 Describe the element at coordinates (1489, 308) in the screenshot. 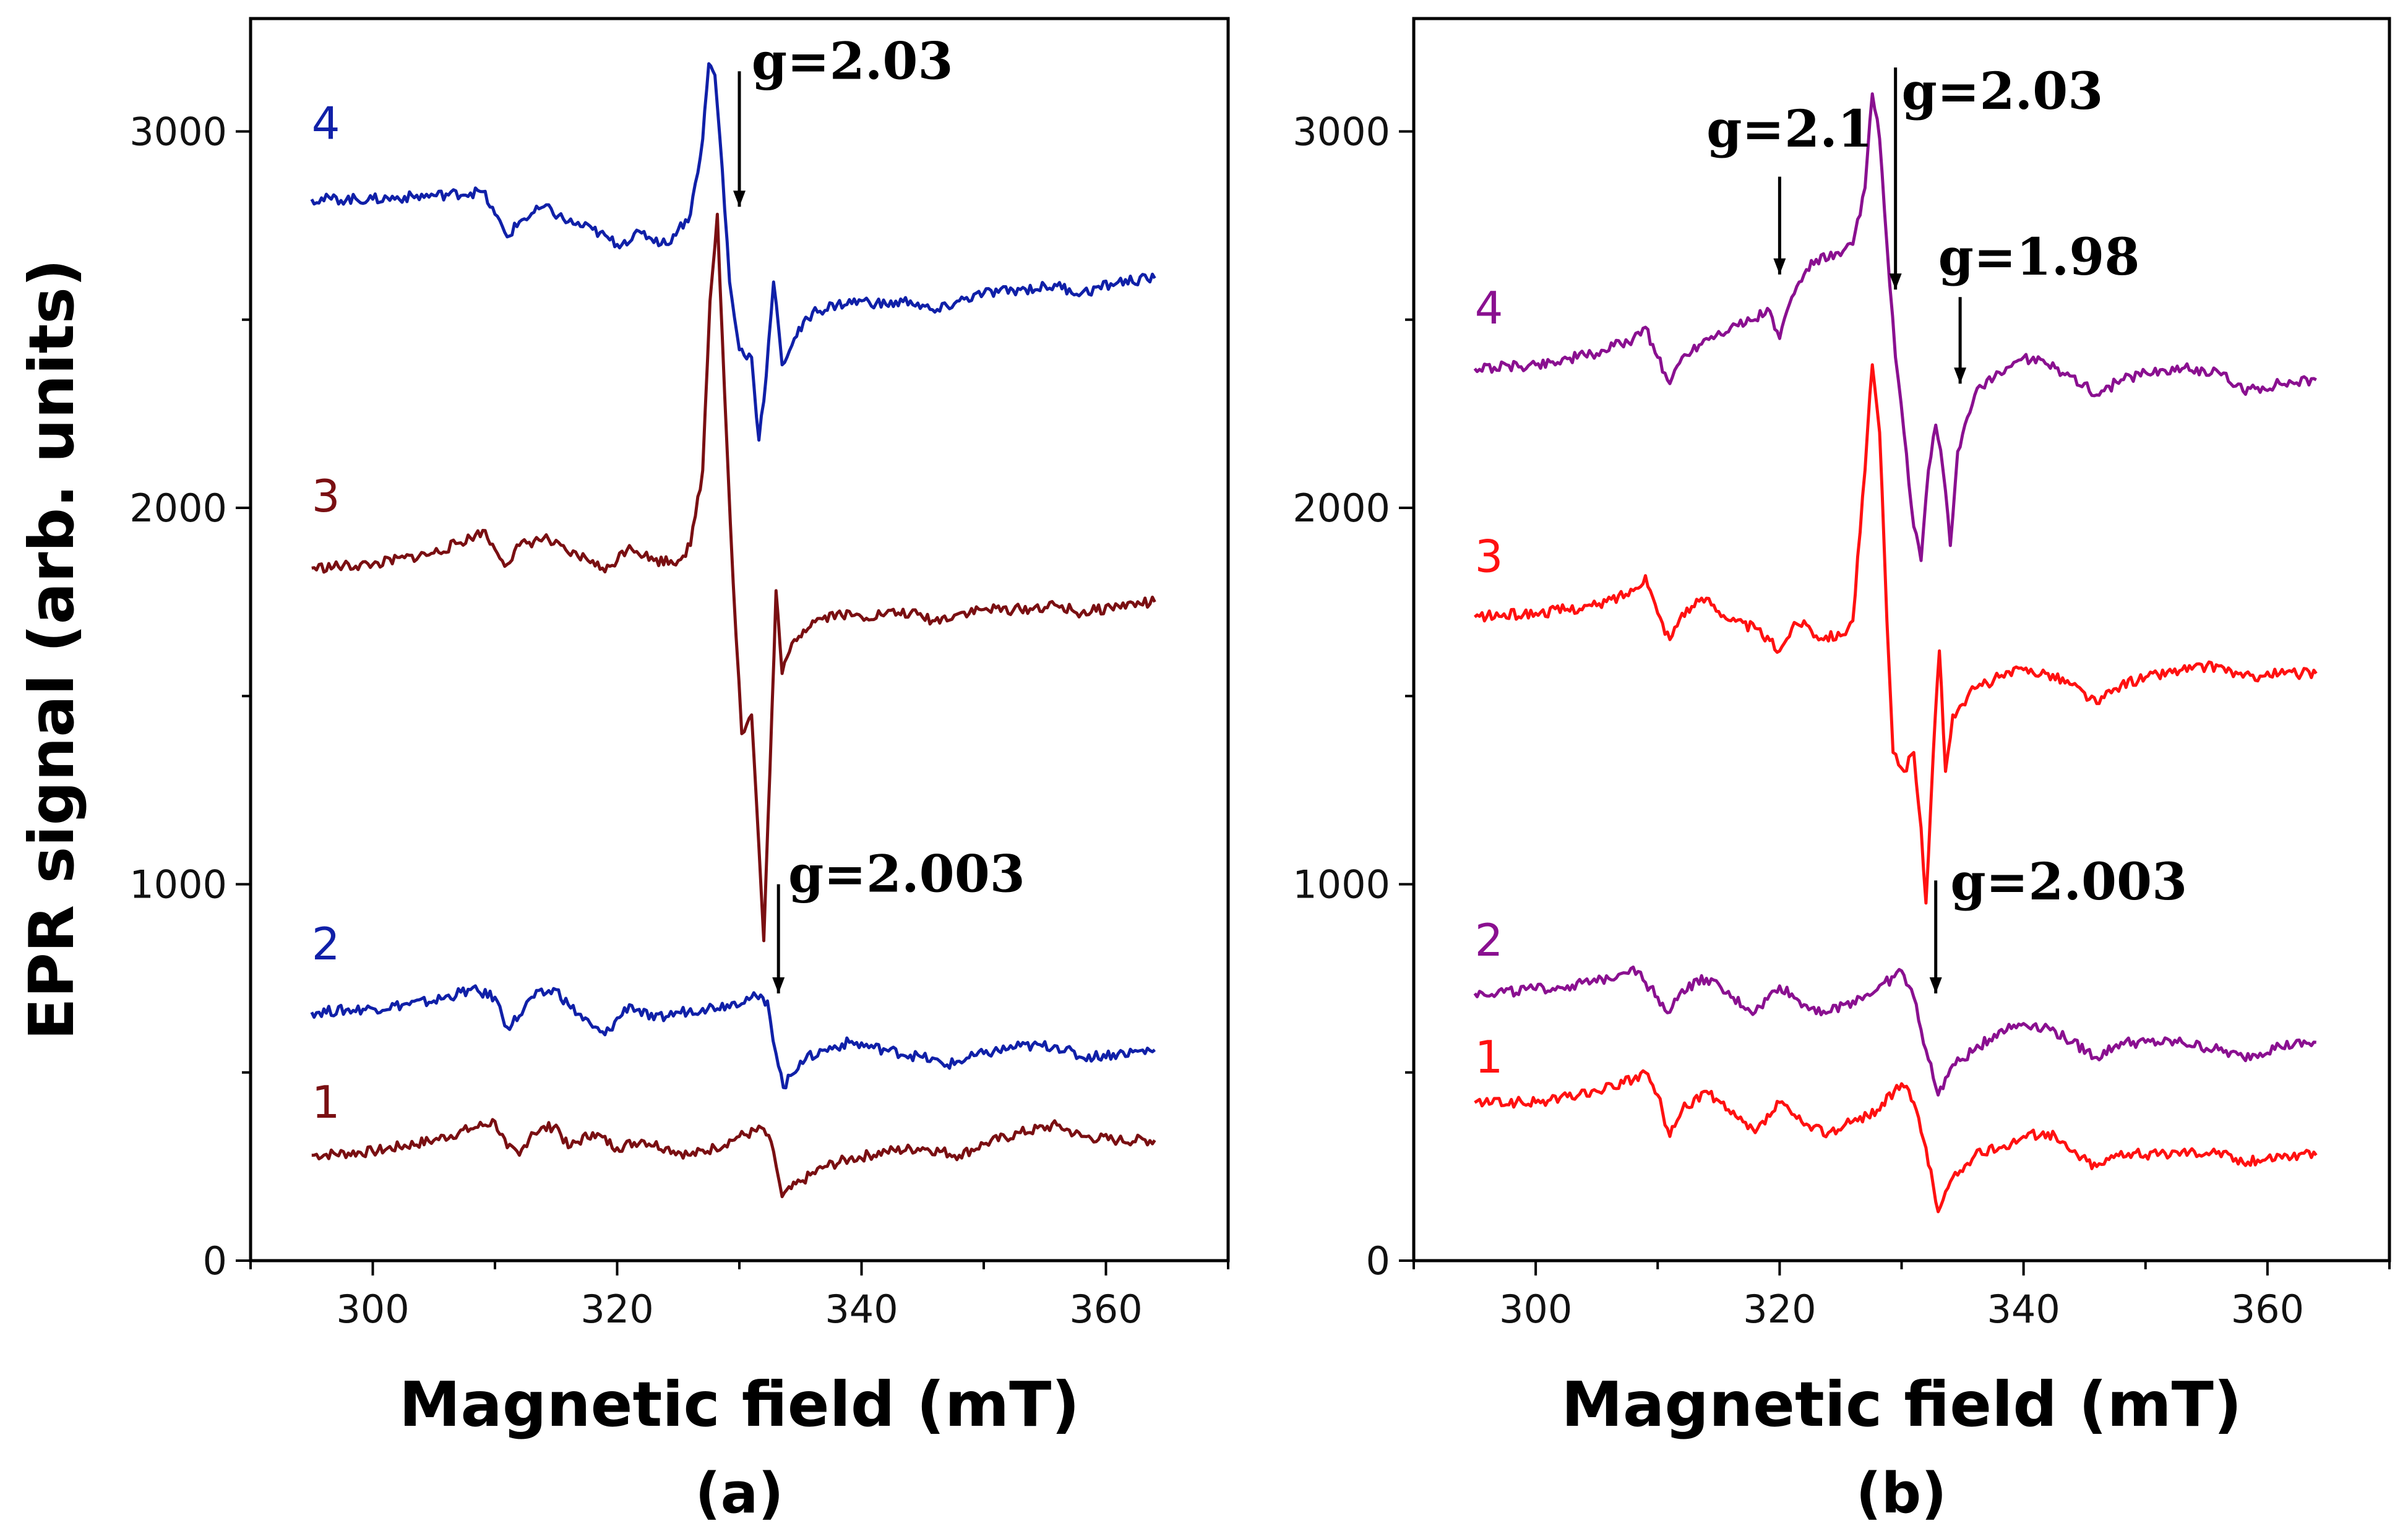

I see `series-label-b-4: 4` at that location.